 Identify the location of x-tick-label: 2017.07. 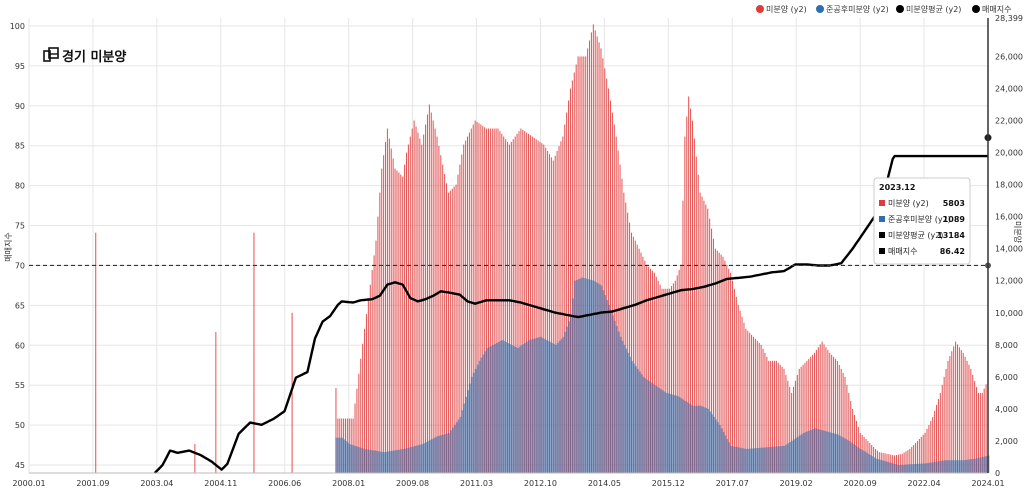
(732, 483).